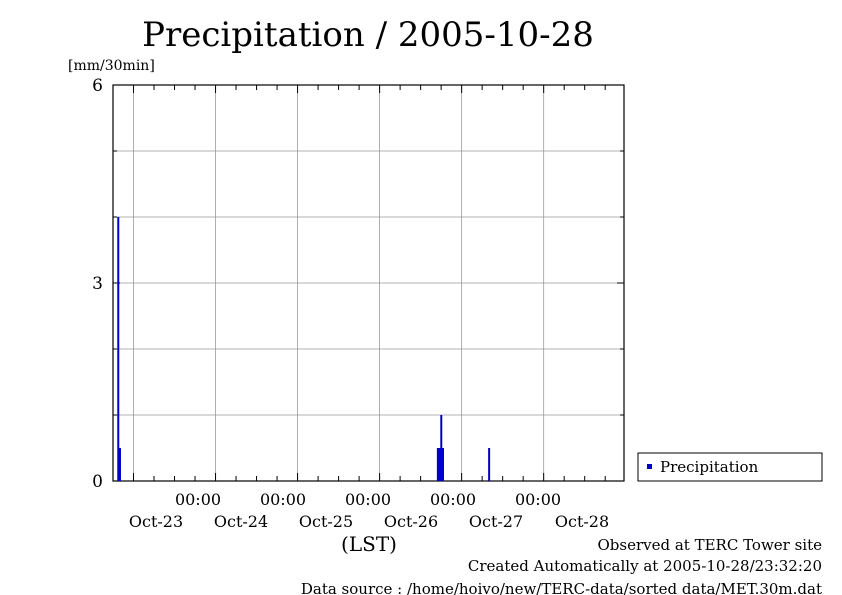 This screenshot has height=595, width=842. I want to click on x-tick-time-2: 00:00, so click(283, 499).